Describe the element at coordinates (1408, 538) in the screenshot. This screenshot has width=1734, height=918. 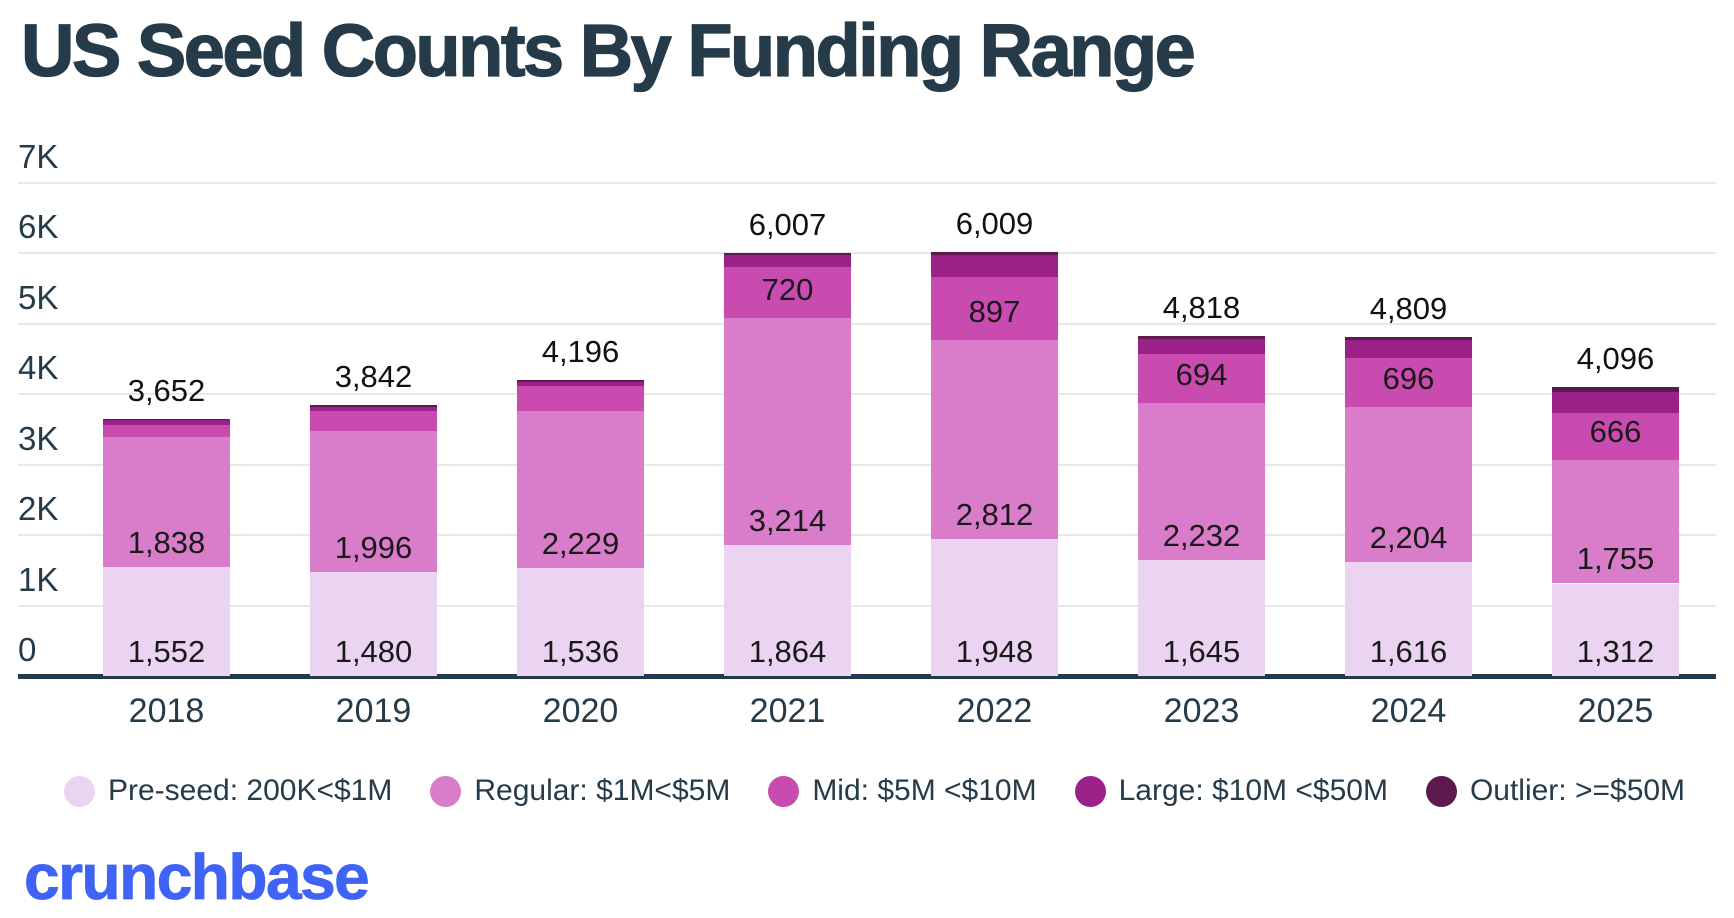
I see `segment-value-label: 2,204` at that location.